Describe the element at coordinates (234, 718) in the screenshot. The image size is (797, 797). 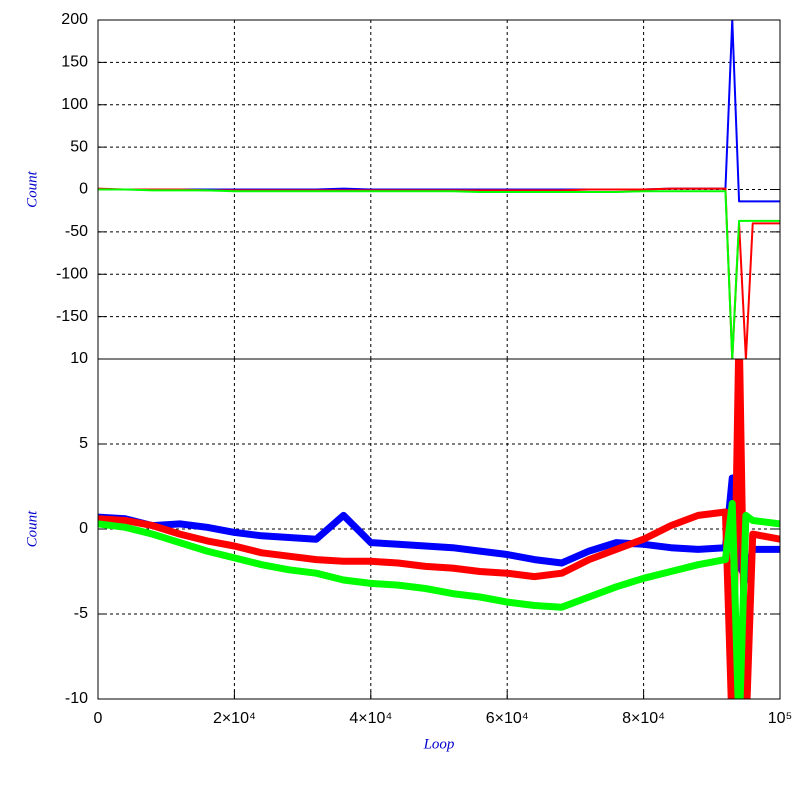
I see `x-tick-label: 2×10⁴` at that location.